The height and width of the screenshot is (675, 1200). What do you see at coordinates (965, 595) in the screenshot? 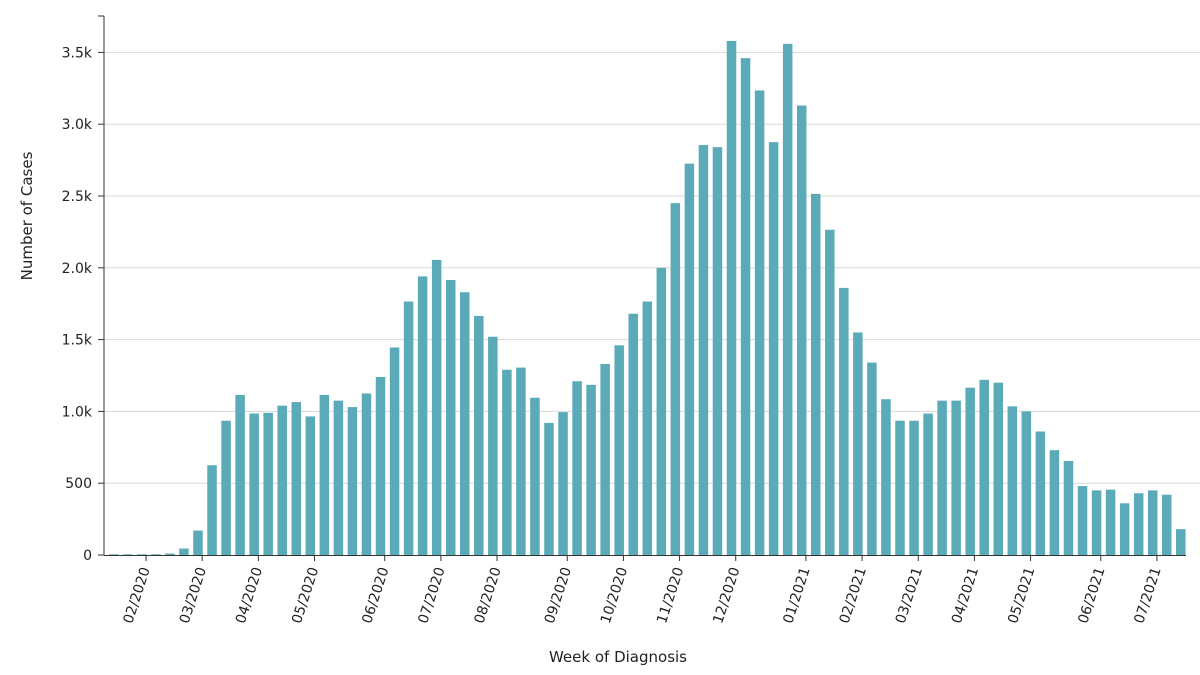
I see `x-tick-label: 04/2021` at bounding box center [965, 595].